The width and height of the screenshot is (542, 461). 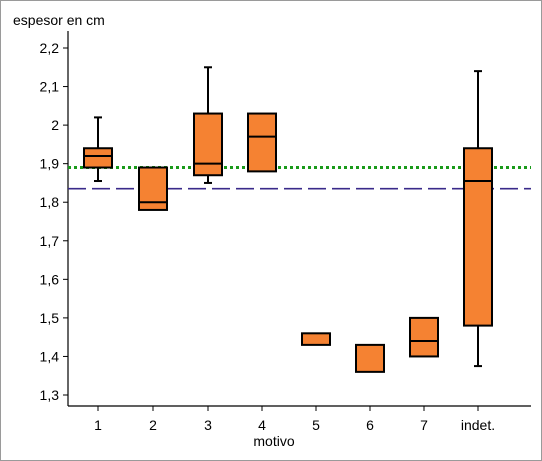 I want to click on y-tick-label: 1,6, so click(x=50, y=279).